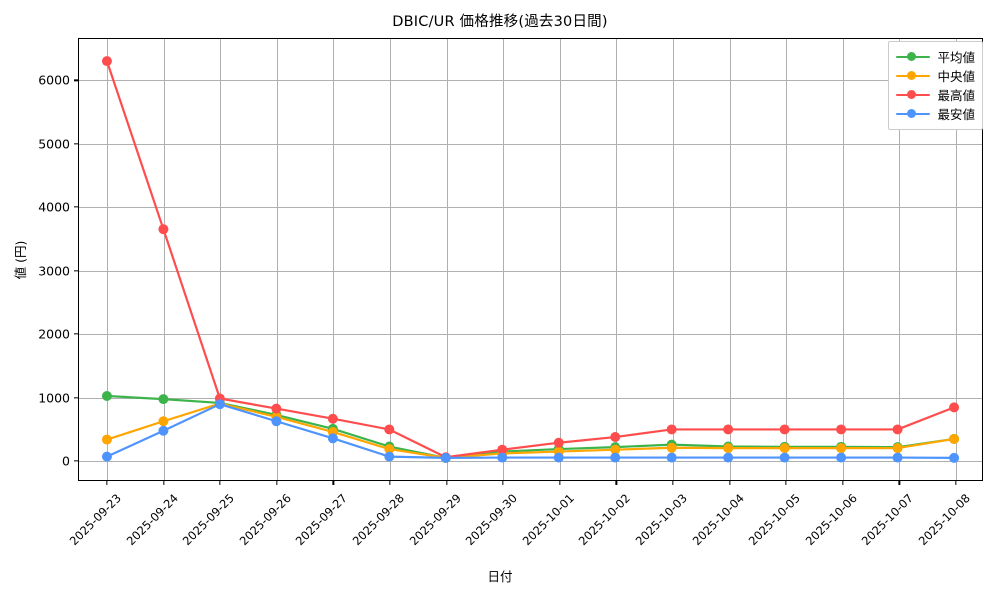 The height and width of the screenshot is (600, 1000). Describe the element at coordinates (435, 520) in the screenshot. I see `x-tick-label: 2025-09-29` at that location.